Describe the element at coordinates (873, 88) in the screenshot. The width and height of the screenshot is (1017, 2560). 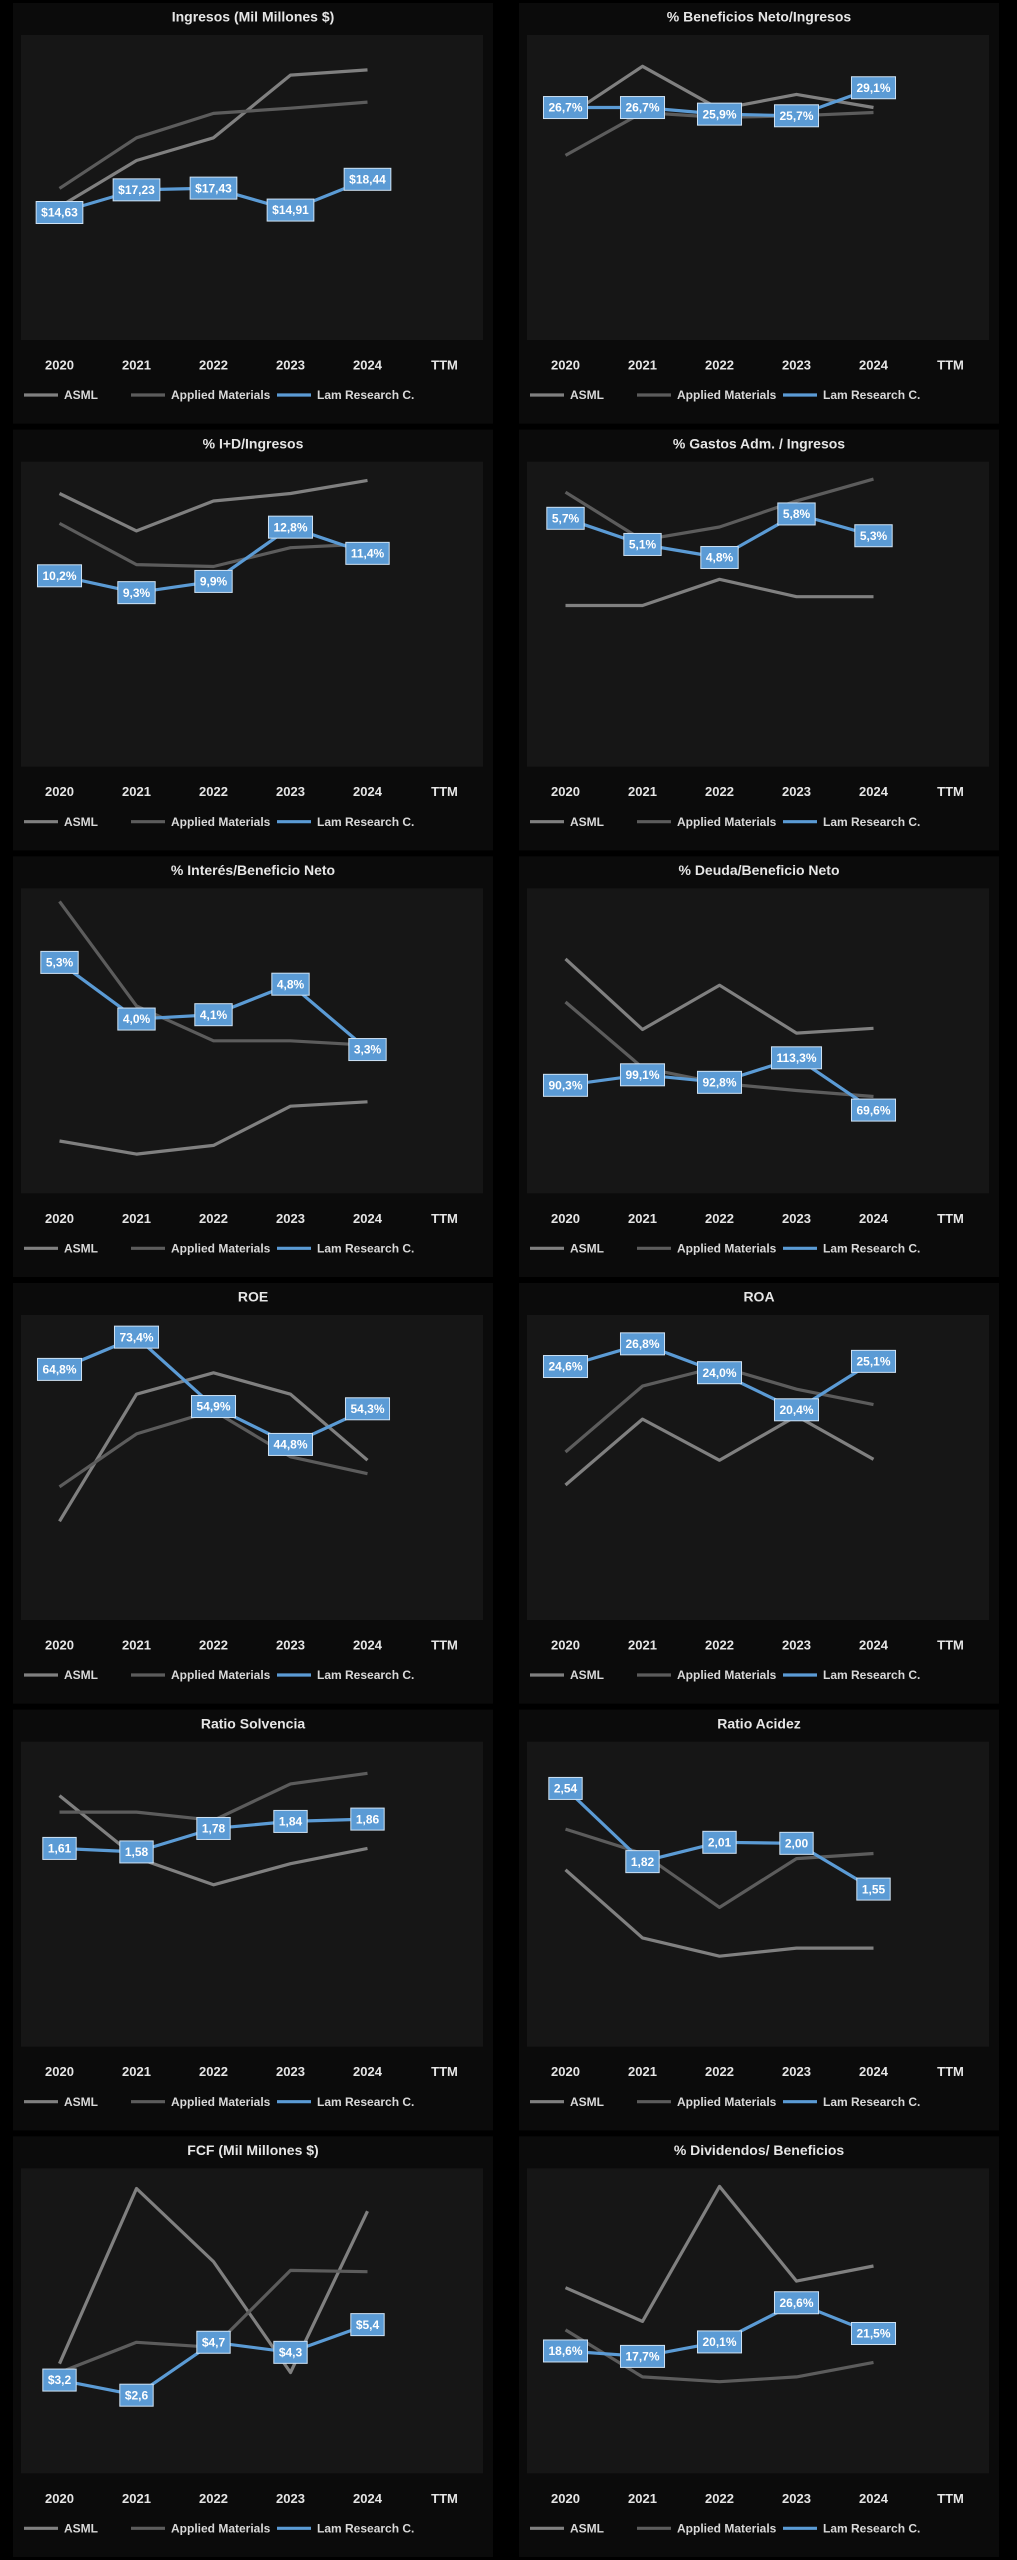
I see `data-label: 29,1%` at that location.